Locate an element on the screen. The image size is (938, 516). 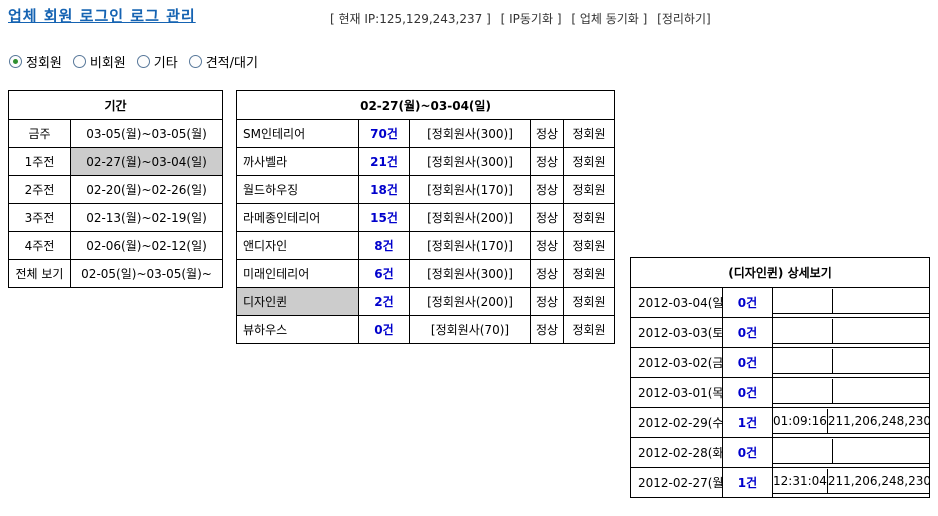
table-row: 까사벨라 21건 [정회원사(300)] 정상 정회원 is located at coordinates (426, 161).